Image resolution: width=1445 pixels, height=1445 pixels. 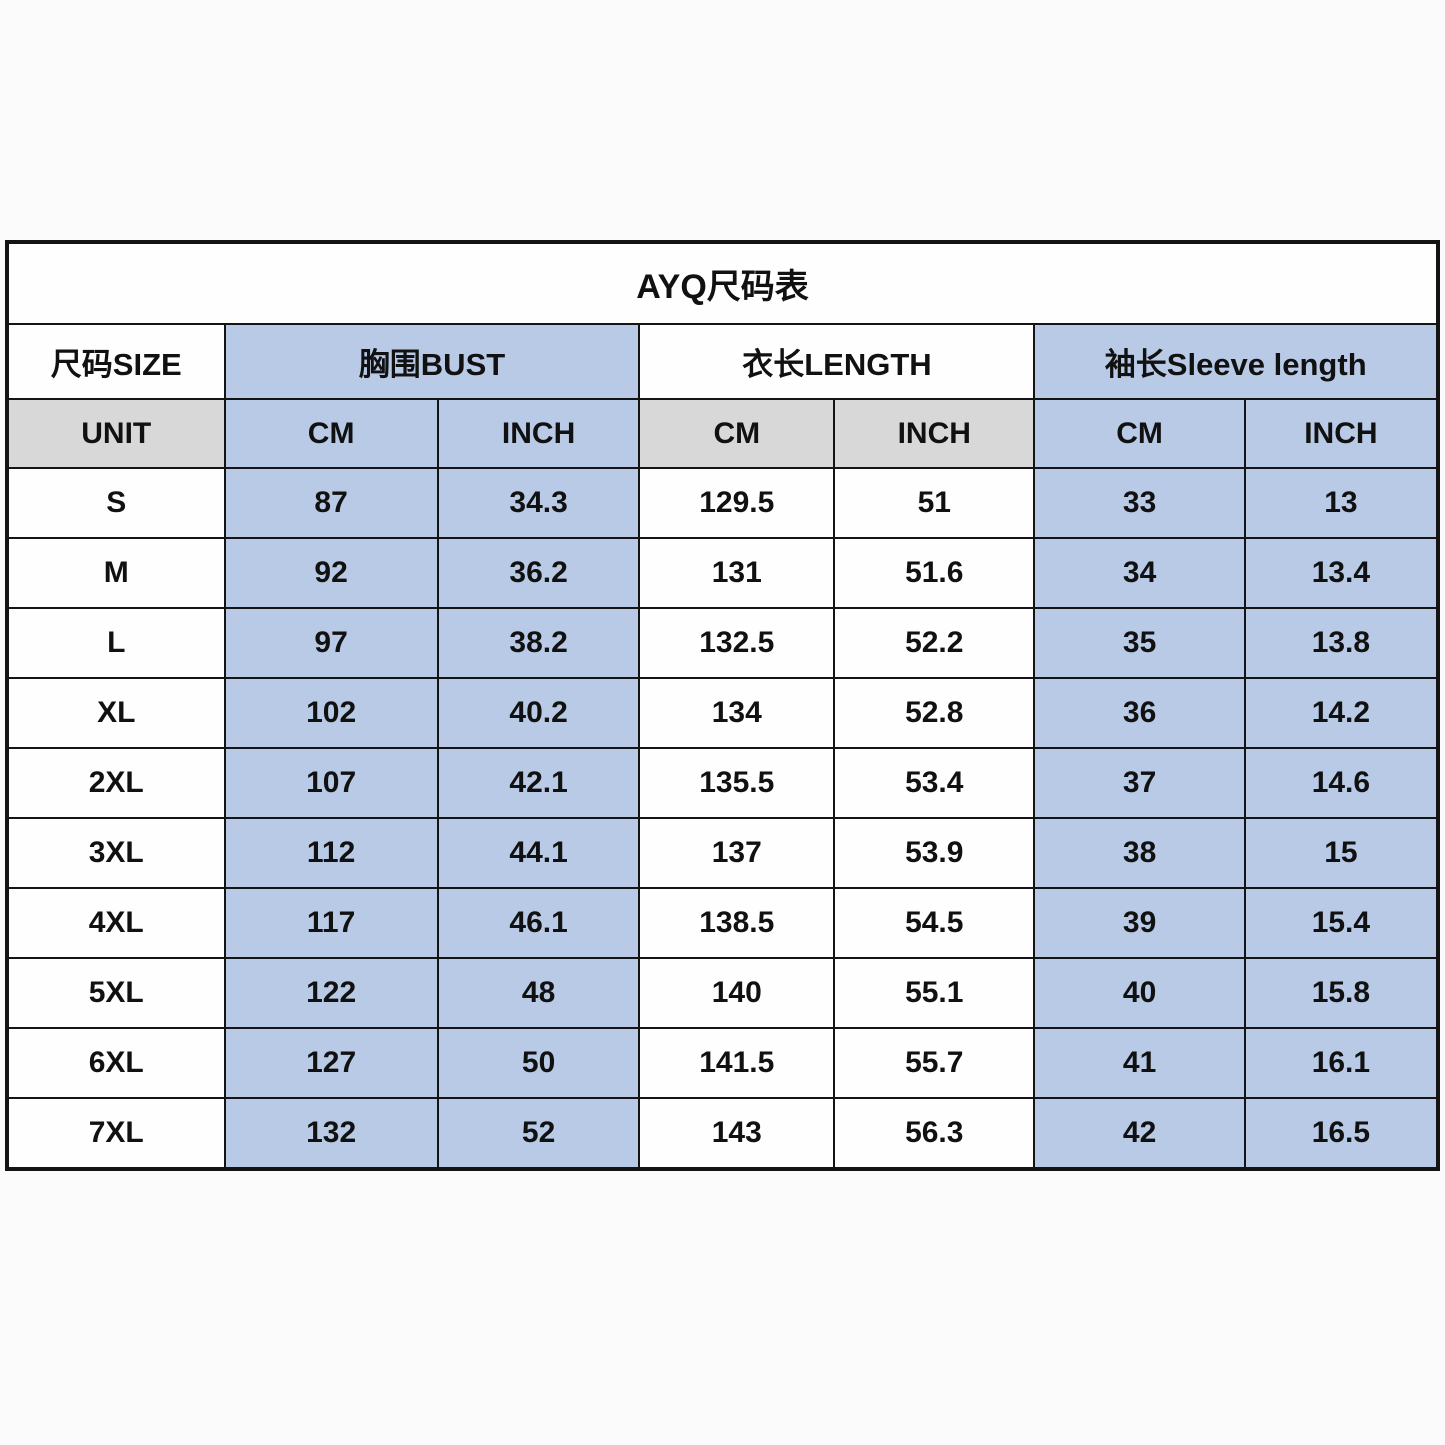 I want to click on length-inch-cell: 56.3, so click(x=934, y=1133).